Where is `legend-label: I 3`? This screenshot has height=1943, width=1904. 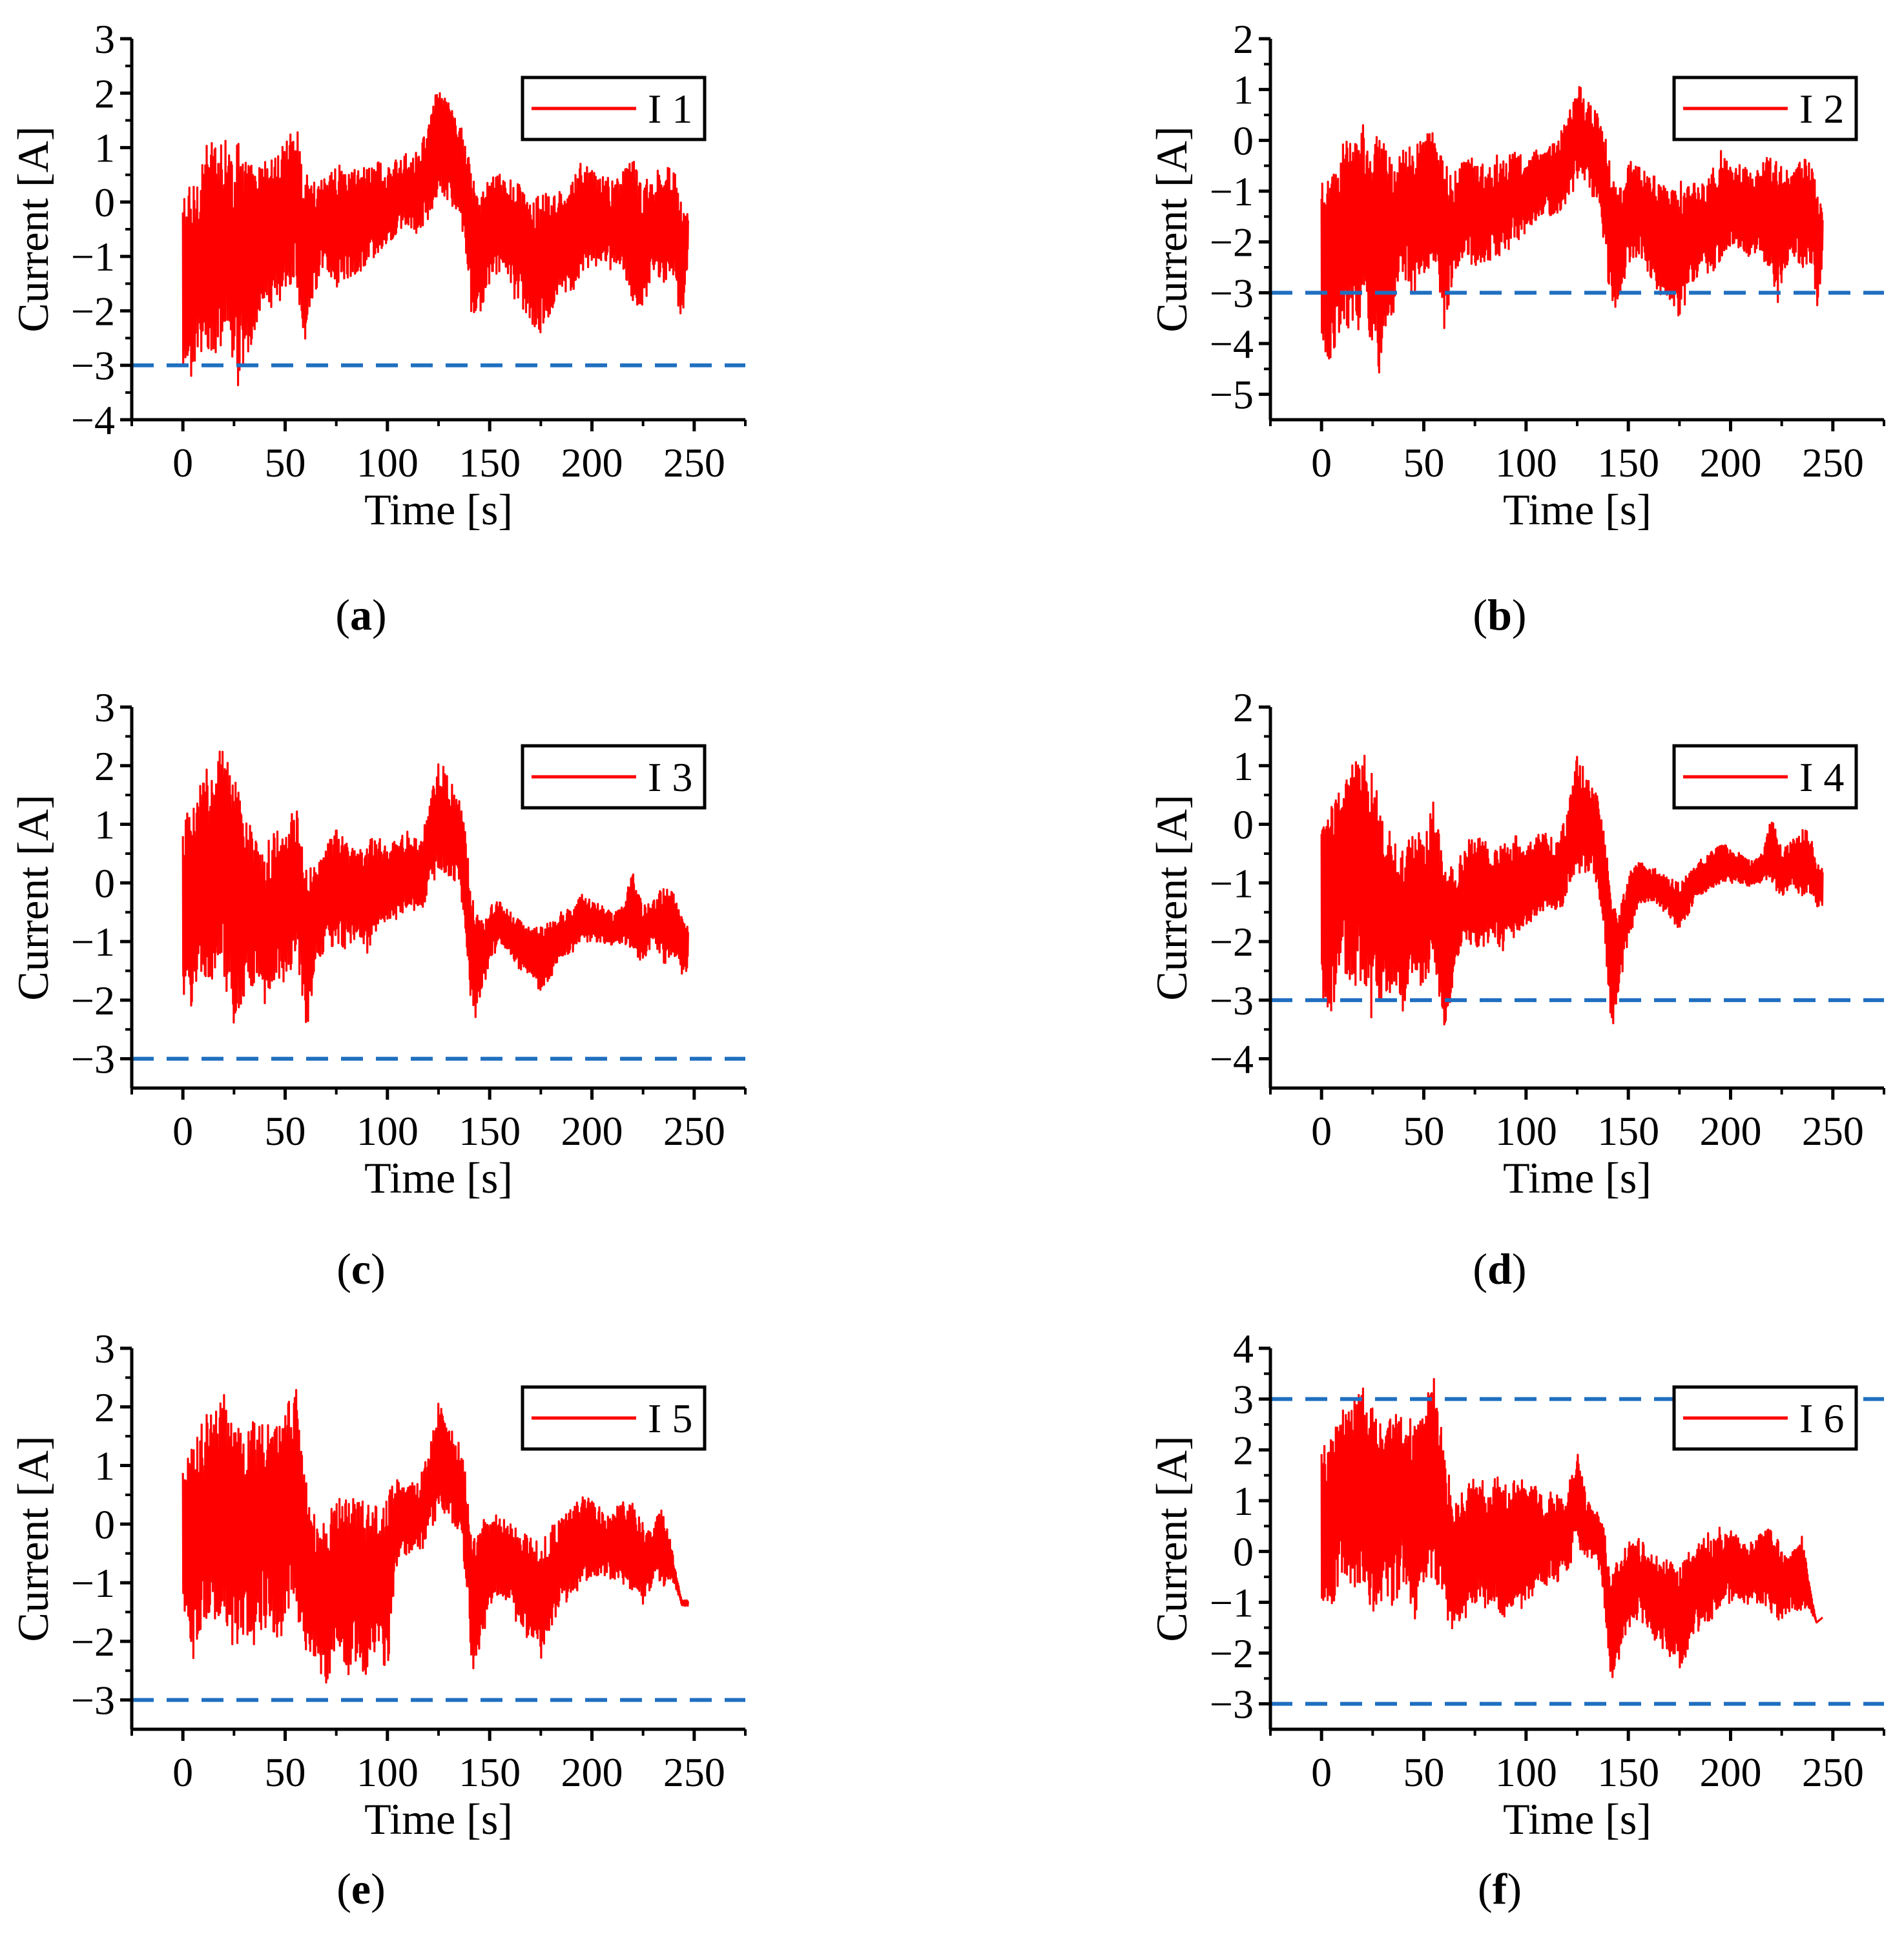
legend-label: I 3 is located at coordinates (670, 777).